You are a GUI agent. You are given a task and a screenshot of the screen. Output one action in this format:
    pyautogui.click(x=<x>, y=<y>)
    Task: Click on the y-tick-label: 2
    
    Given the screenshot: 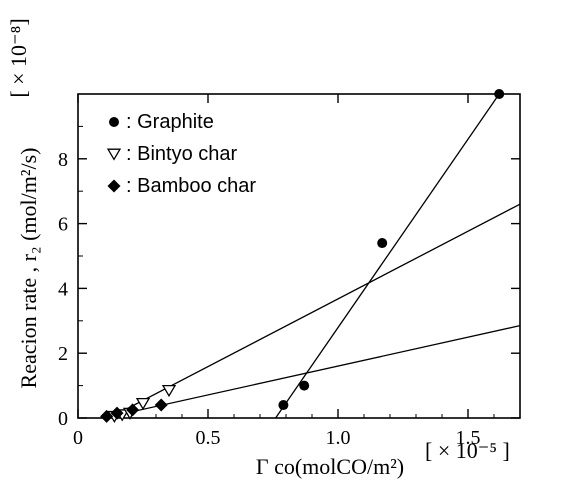 What is the action you would take?
    pyautogui.click(x=63, y=354)
    